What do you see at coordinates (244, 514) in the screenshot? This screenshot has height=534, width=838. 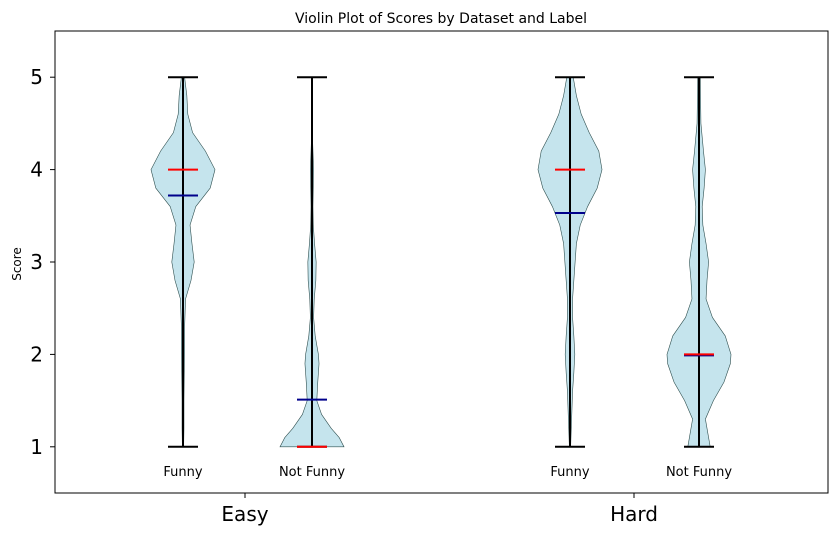 I see `group-label: Easy` at bounding box center [244, 514].